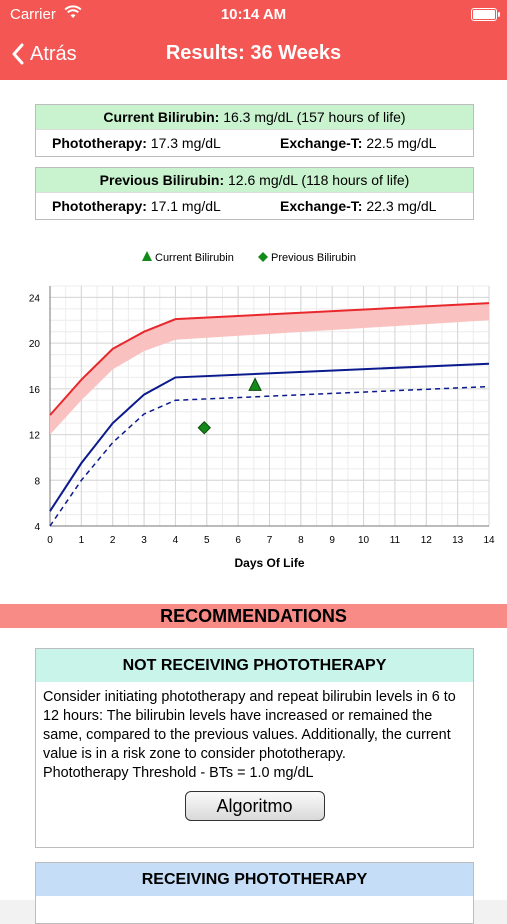 The image size is (507, 924). Describe the element at coordinates (178, 773) in the screenshot. I see `phototherapy-threshold: Phototherapy Threshold - BTs = 1.0 mg/dL` at that location.